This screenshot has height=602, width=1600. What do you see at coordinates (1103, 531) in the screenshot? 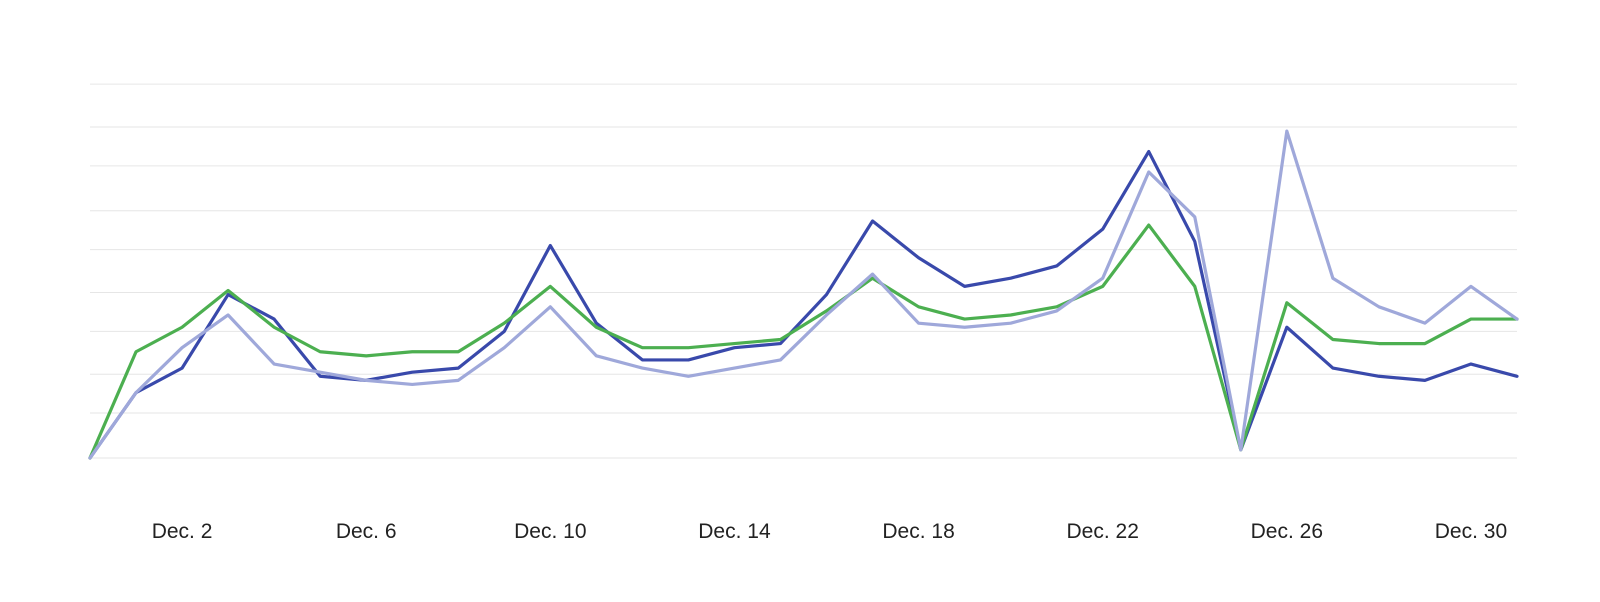
I see `x-tick-label: Dec. 22` at bounding box center [1103, 531].